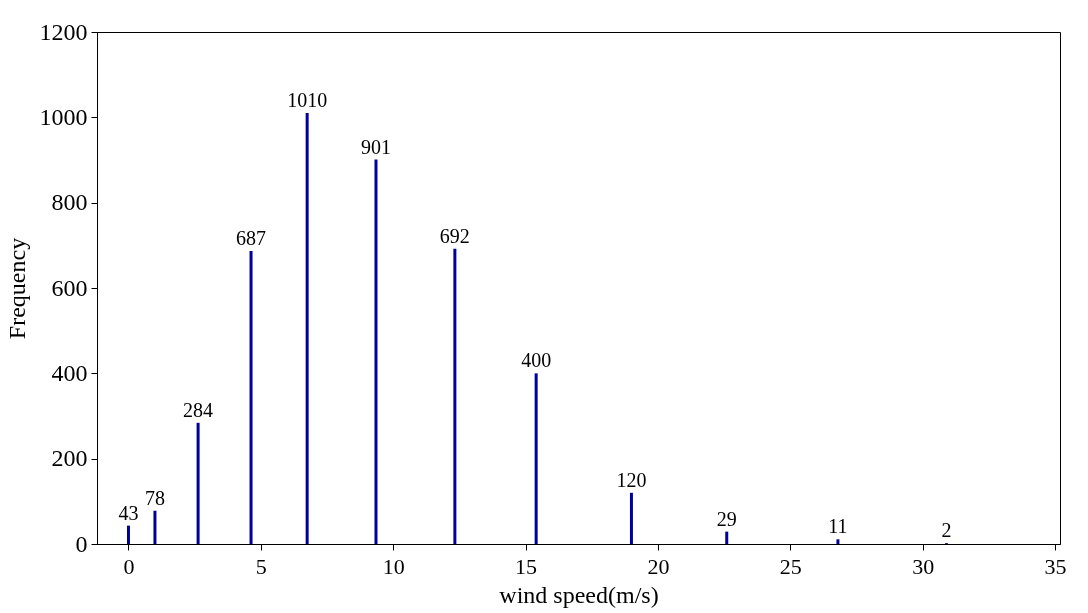 This screenshot has width=1088, height=613. What do you see at coordinates (726, 518) in the screenshot?
I see `data-label: 29` at bounding box center [726, 518].